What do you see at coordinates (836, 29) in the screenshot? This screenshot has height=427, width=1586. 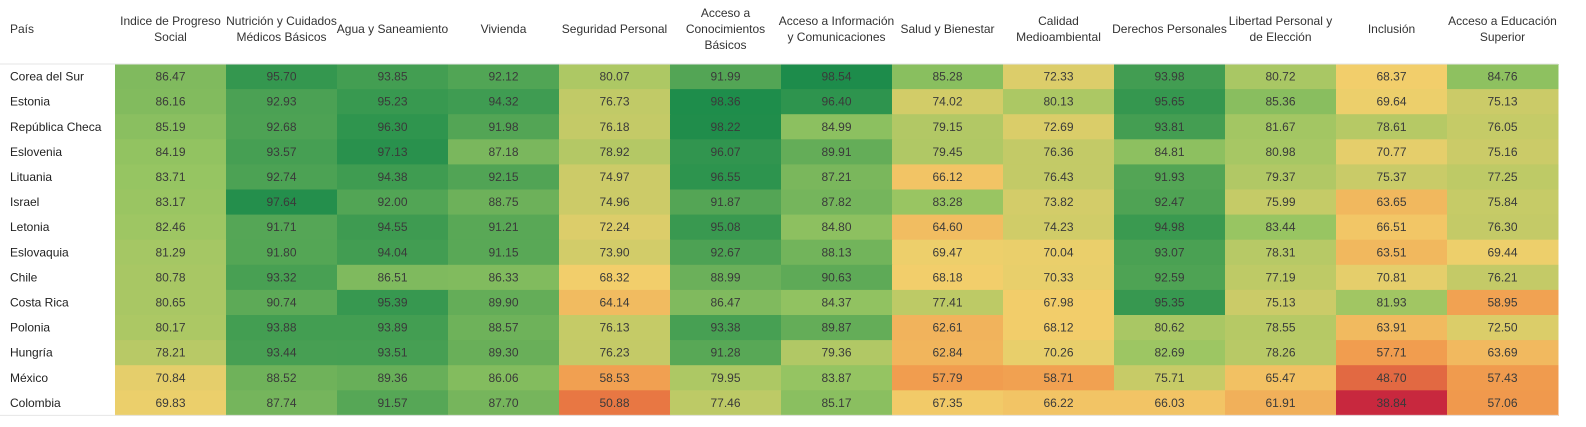 I see `column-header: Acceso a Información y Comunicaciones` at bounding box center [836, 29].